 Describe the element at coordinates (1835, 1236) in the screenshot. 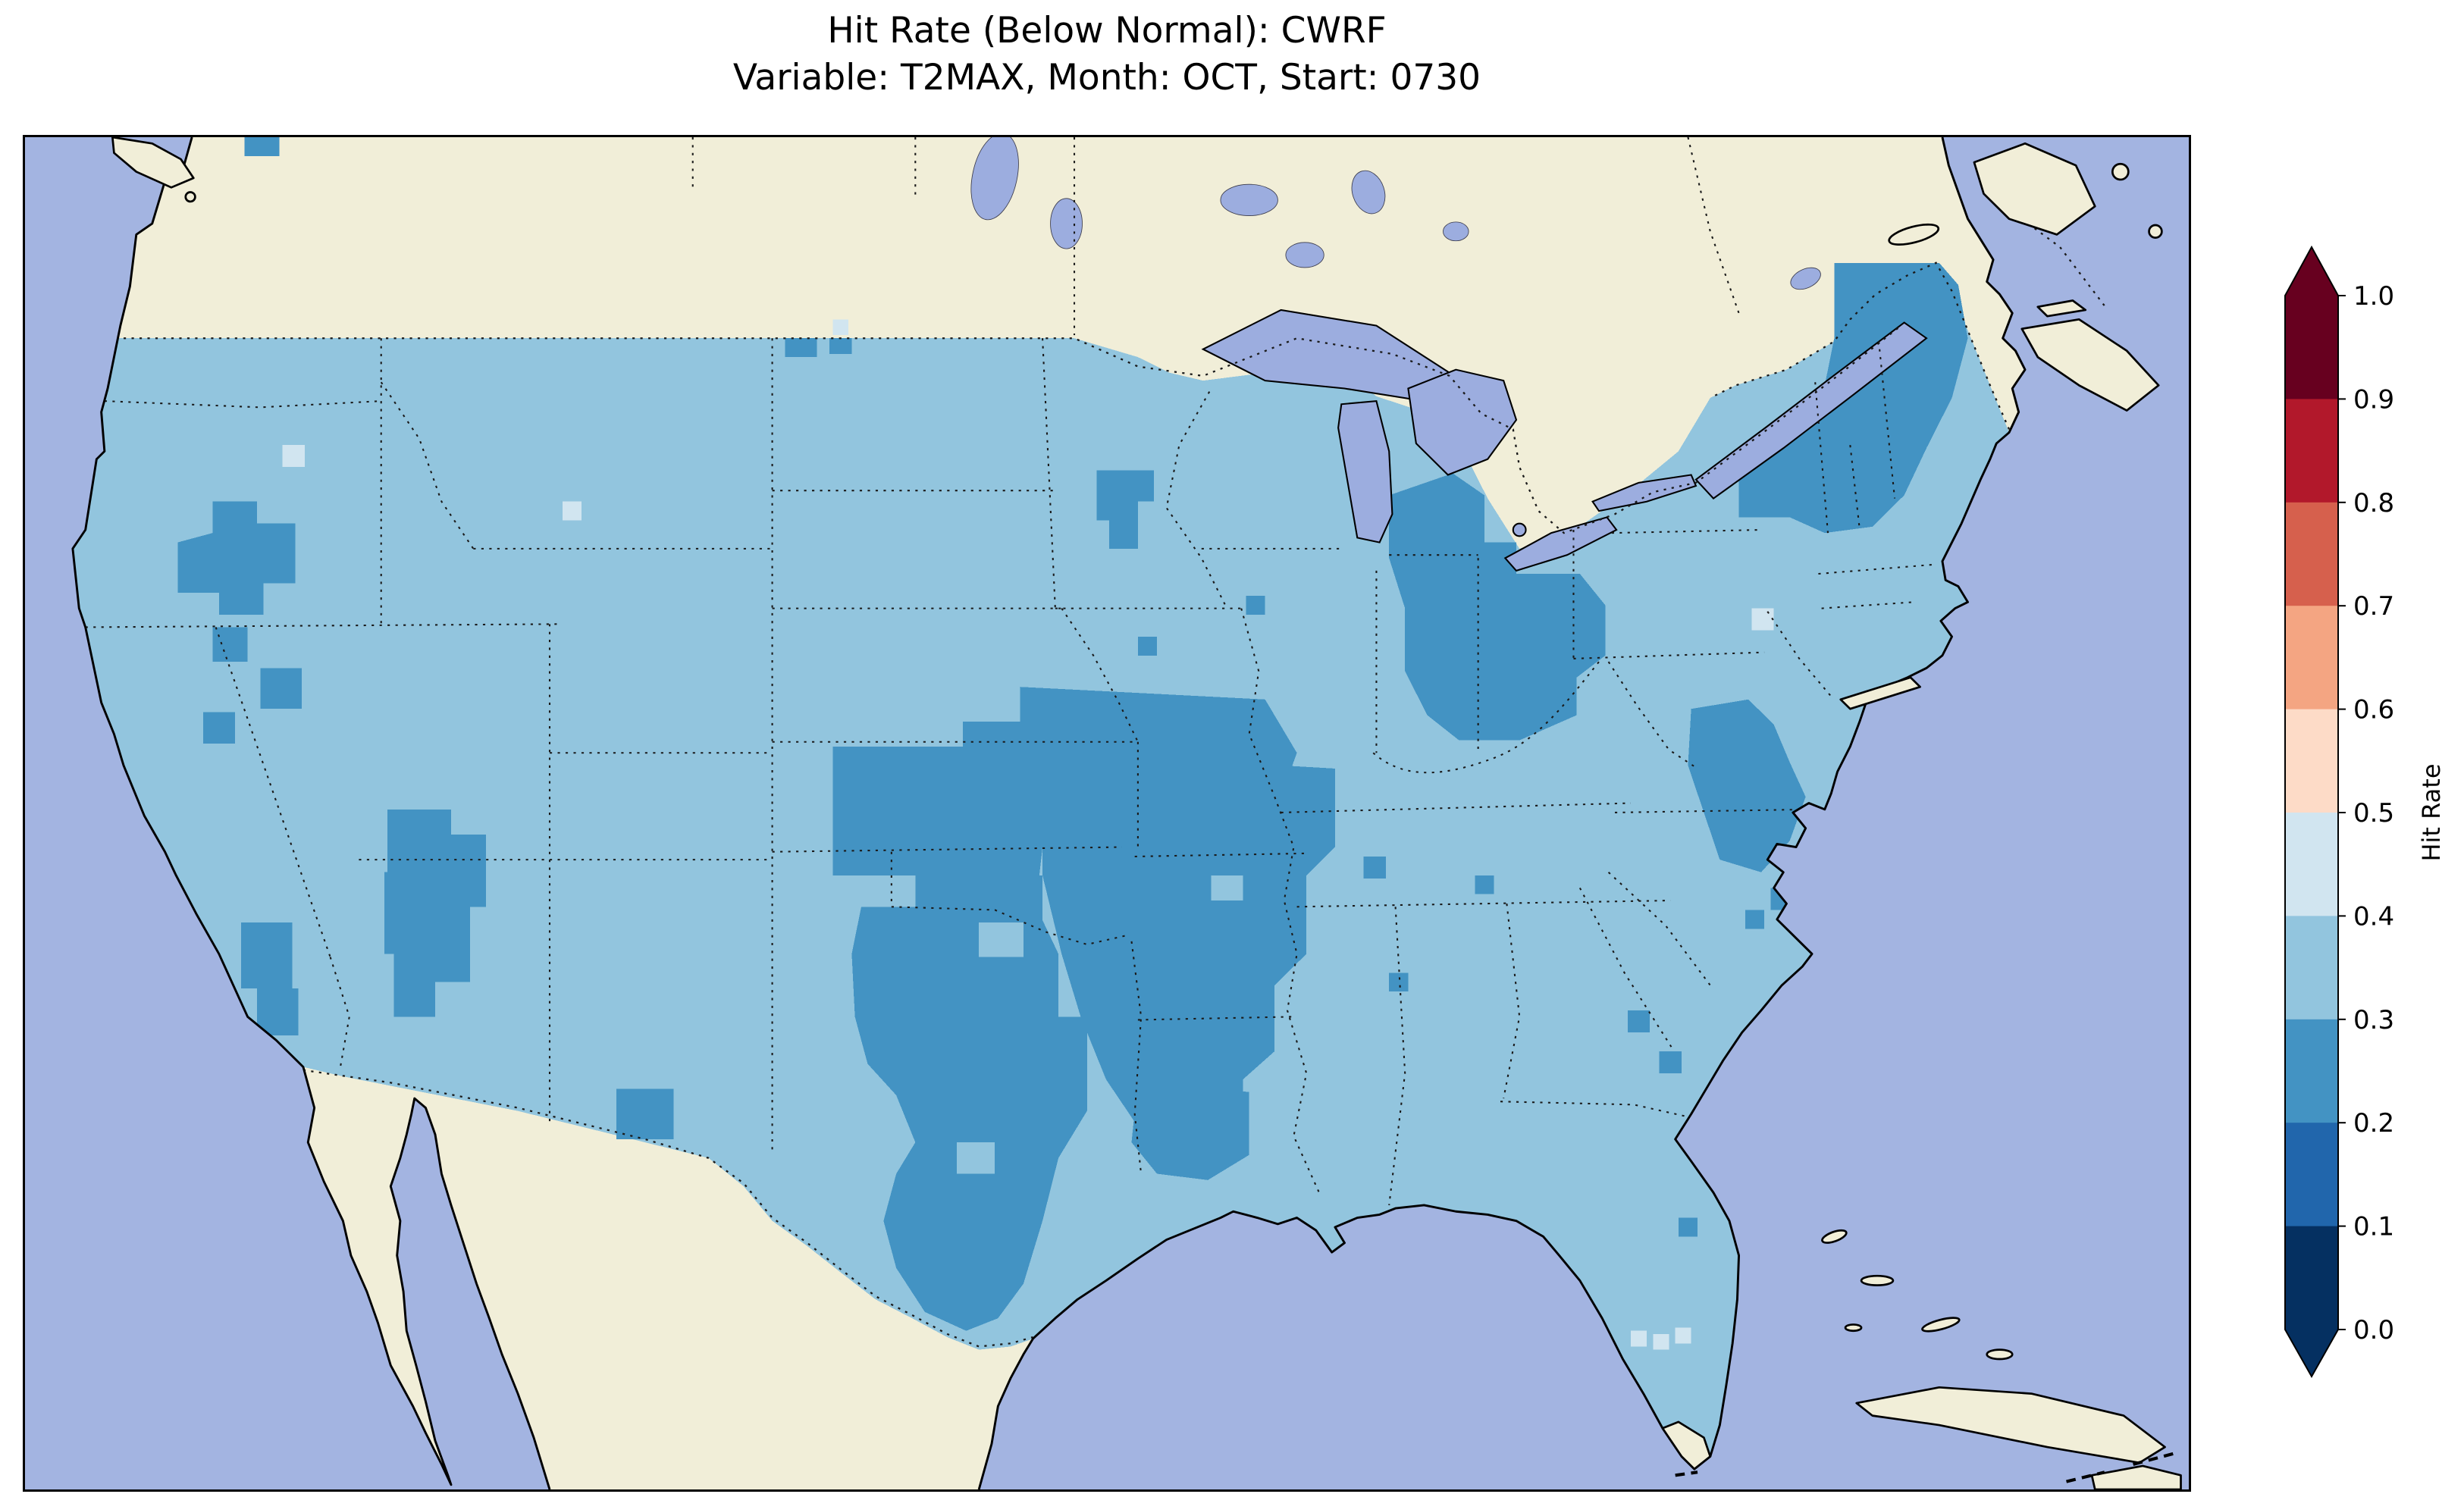

I see `bahamas-island` at that location.